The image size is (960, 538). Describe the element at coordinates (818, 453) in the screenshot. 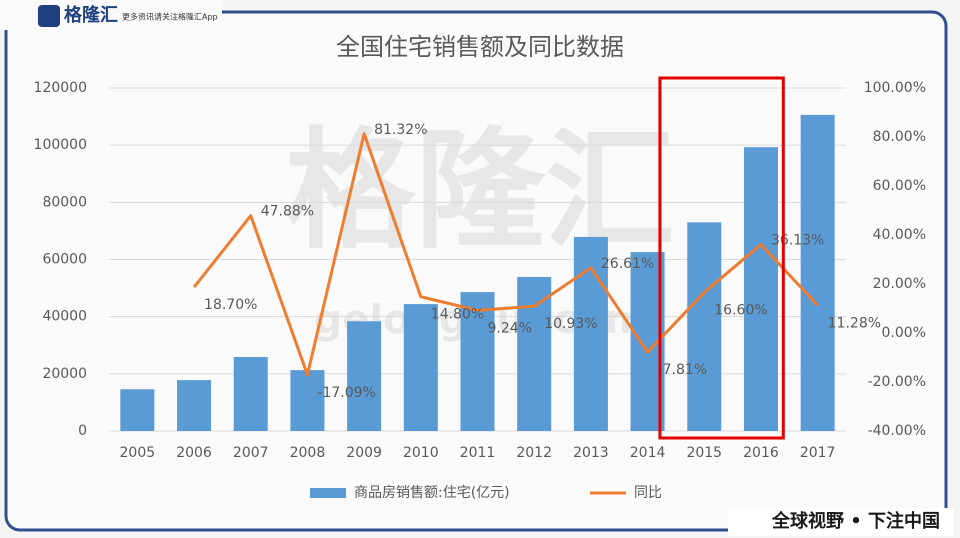

I see `x-tick-label: 2017` at that location.